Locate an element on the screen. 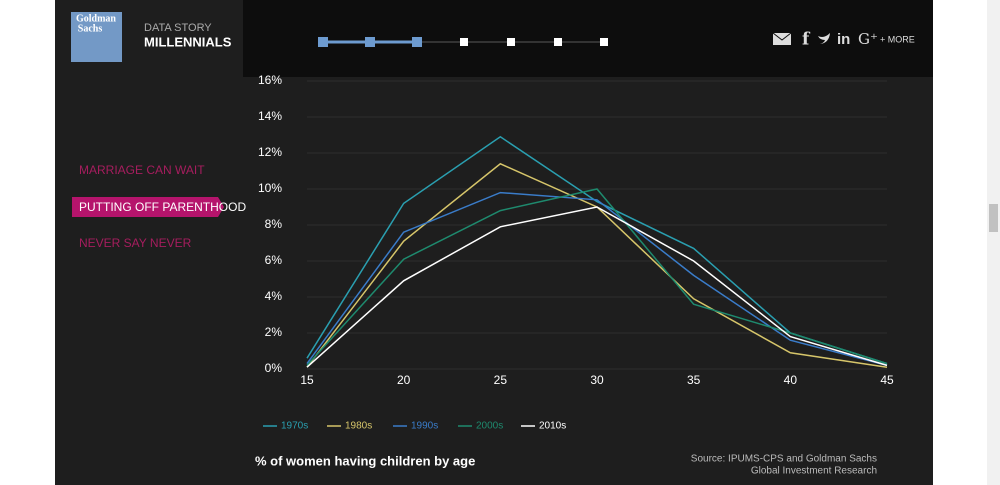 Image resolution: width=1000 pixels, height=485 pixels. y-tick-label: 8% is located at coordinates (274, 224).